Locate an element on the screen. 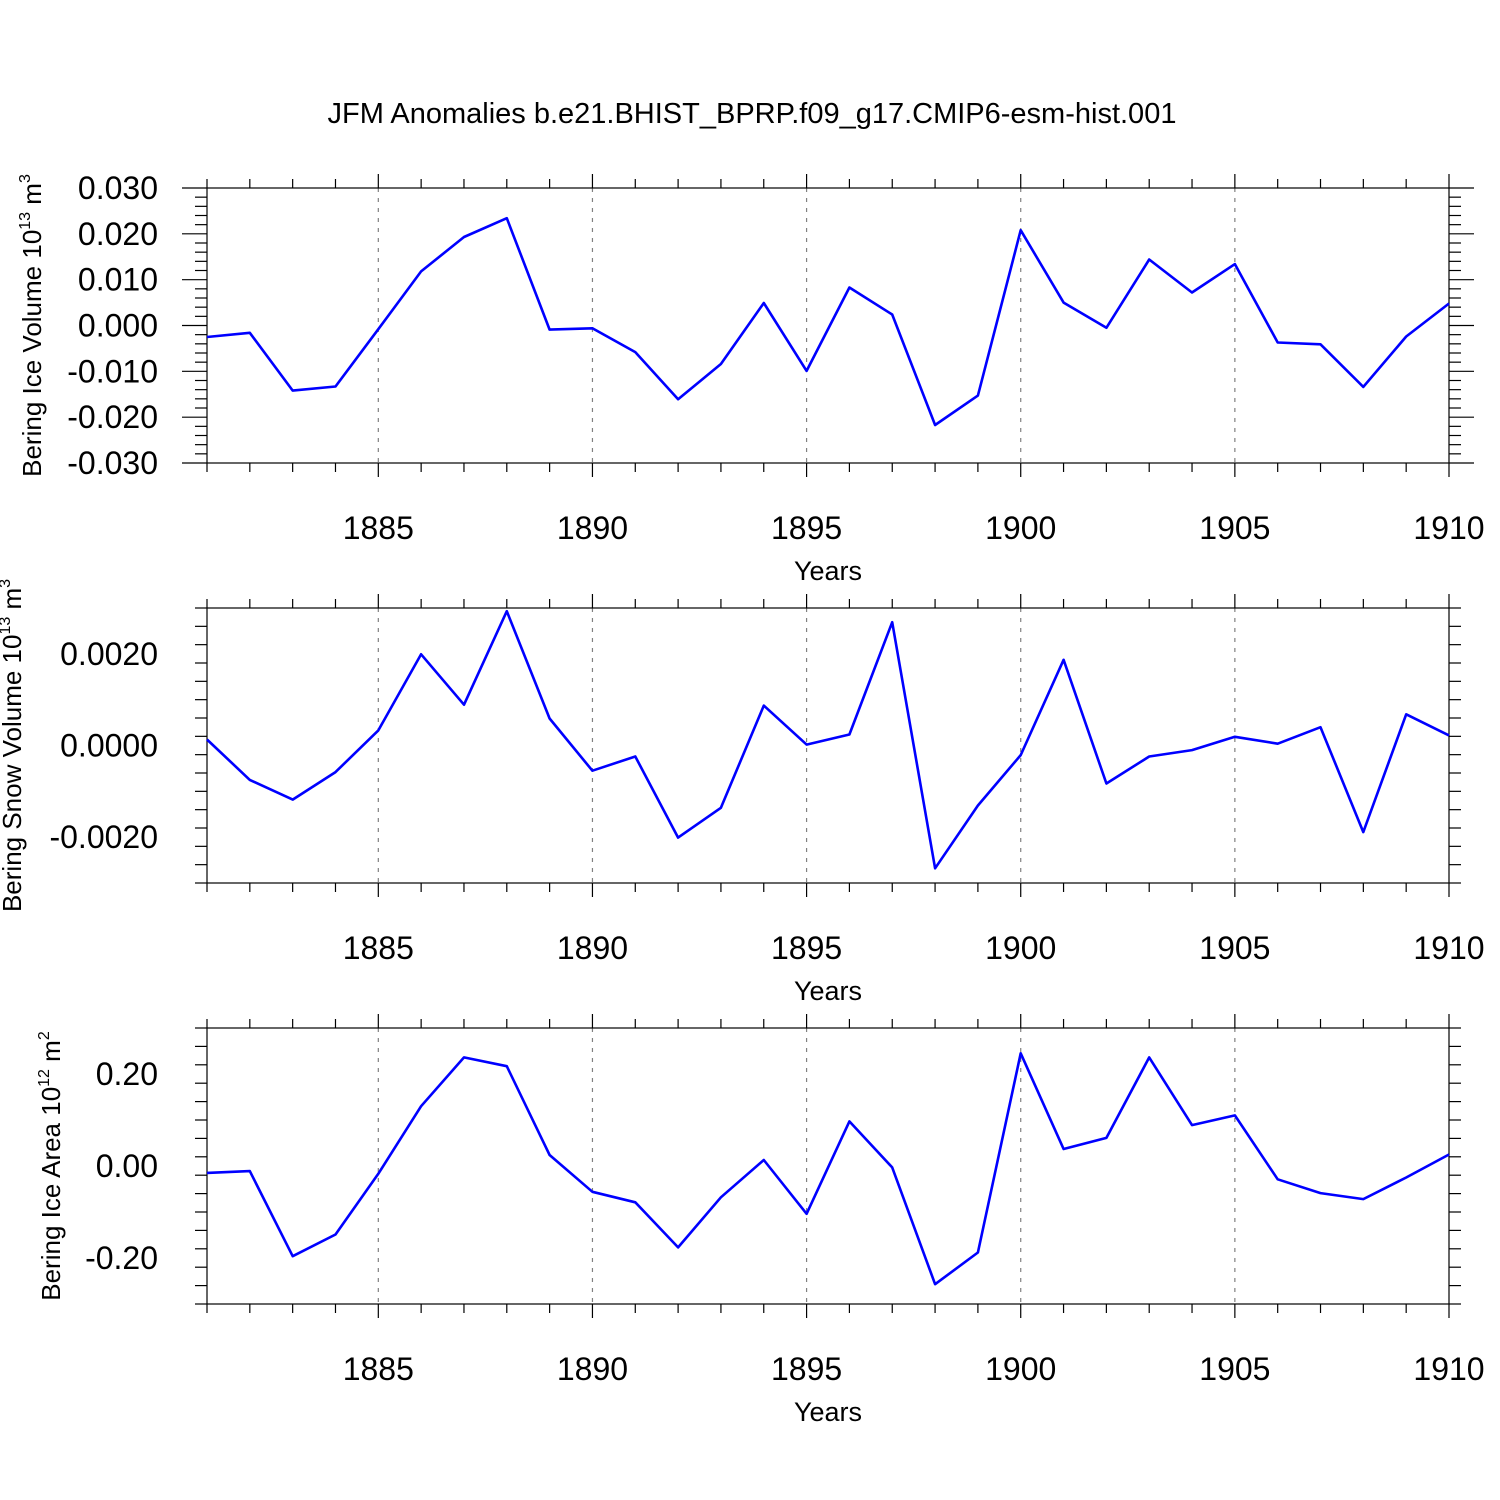  y-tick-label: 0.010 is located at coordinates (118, 280).